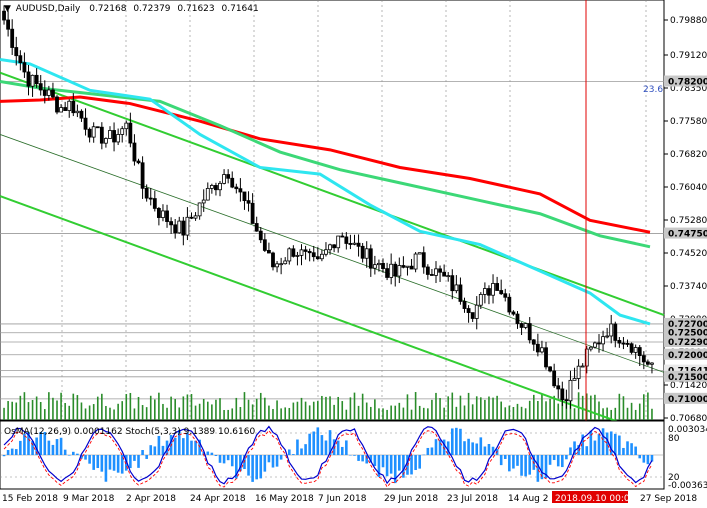 This screenshot has height=508, width=707. What do you see at coordinates (688, 188) in the screenshot?
I see `price-tick-label: 0.76040` at bounding box center [688, 188].